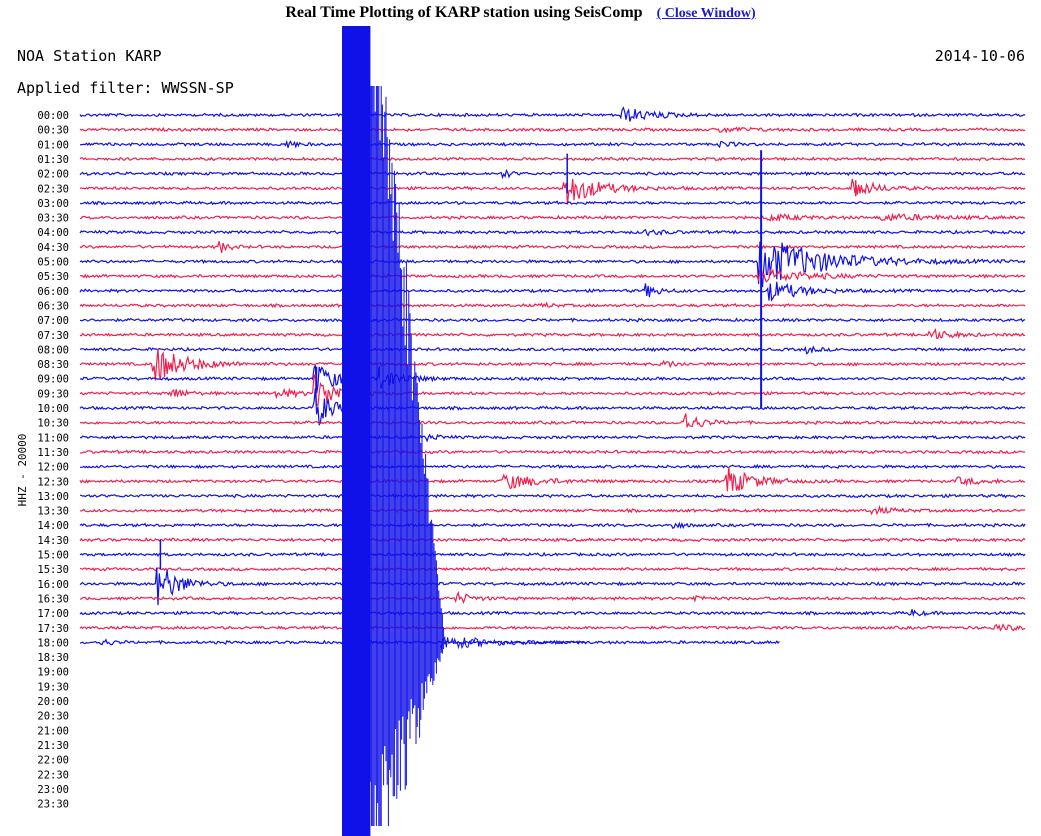 The width and height of the screenshot is (1041, 836). I want to click on time-label: 17:30, so click(53, 629).